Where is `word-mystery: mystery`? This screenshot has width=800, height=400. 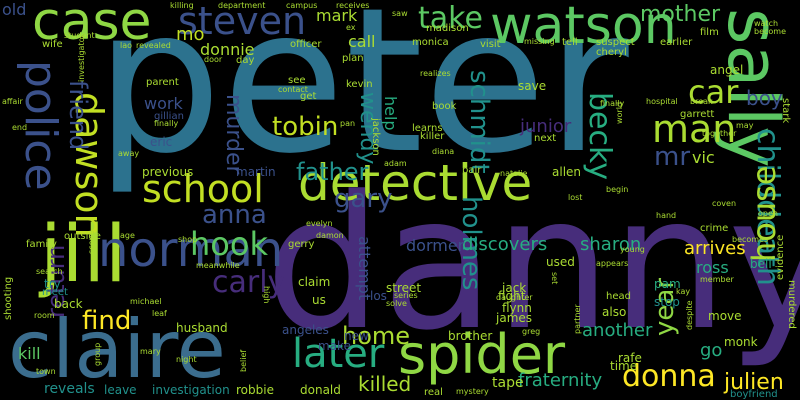 word-mystery: mystery is located at coordinates (472, 391).